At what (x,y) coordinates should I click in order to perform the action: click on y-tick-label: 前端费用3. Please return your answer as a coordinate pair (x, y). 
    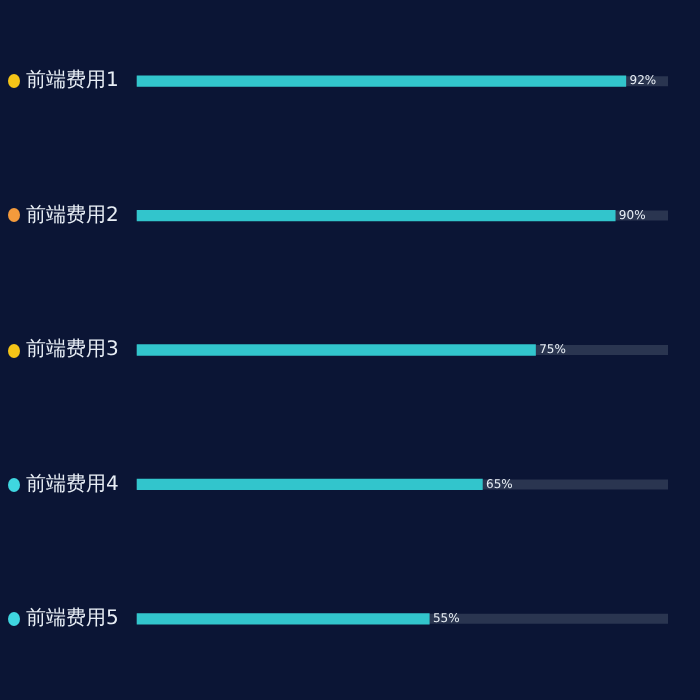
    Looking at the image, I should click on (72, 349).